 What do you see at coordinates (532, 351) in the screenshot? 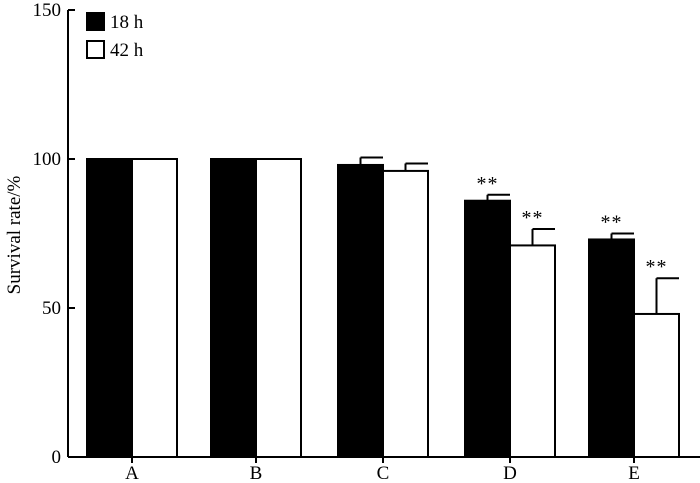
I see `bar-D-series2` at bounding box center [532, 351].